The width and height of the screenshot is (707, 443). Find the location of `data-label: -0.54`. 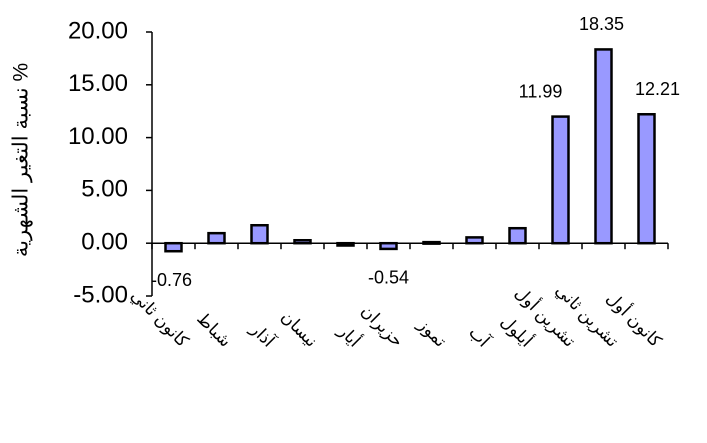

data-label: -0.54 is located at coordinates (388, 278).